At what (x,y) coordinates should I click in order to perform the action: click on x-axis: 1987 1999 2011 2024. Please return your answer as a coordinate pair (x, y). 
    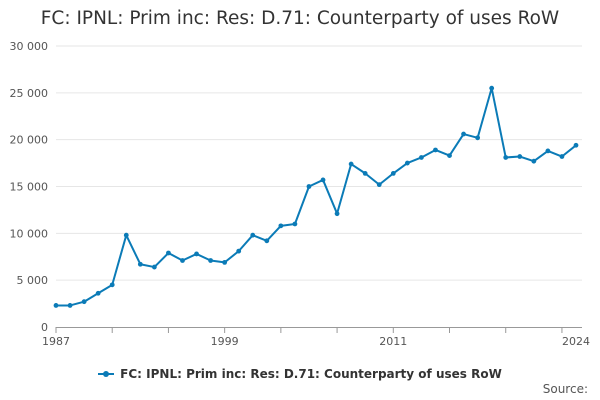
    Looking at the image, I should click on (316, 337).